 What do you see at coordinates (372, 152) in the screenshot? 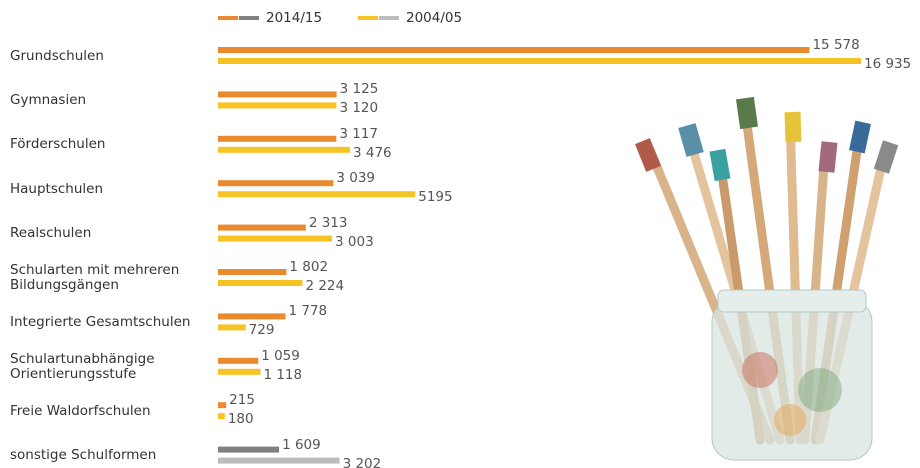
I see `value-label: 3 476` at bounding box center [372, 152].